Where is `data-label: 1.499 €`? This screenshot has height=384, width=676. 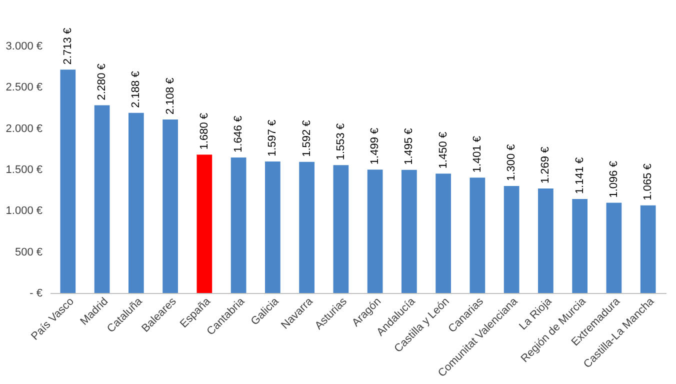 data-label: 1.499 € is located at coordinates (375, 146).